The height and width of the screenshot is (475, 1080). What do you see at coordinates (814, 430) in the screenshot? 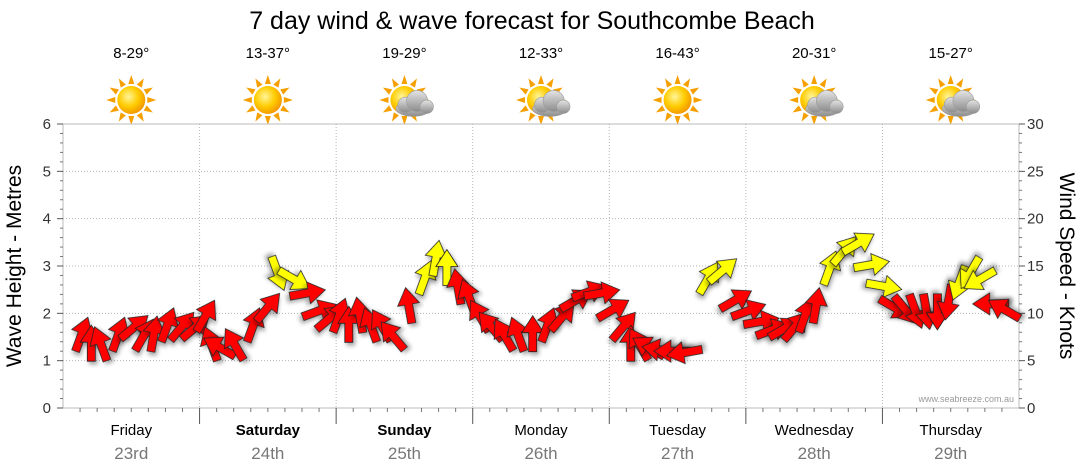
I see `day-name-label: Wednesday` at bounding box center [814, 430].